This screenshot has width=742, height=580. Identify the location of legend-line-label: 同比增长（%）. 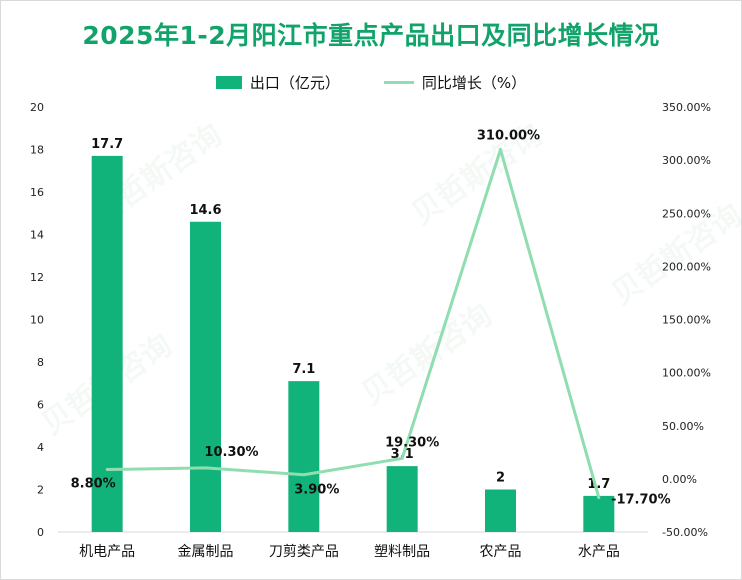
(474, 82).